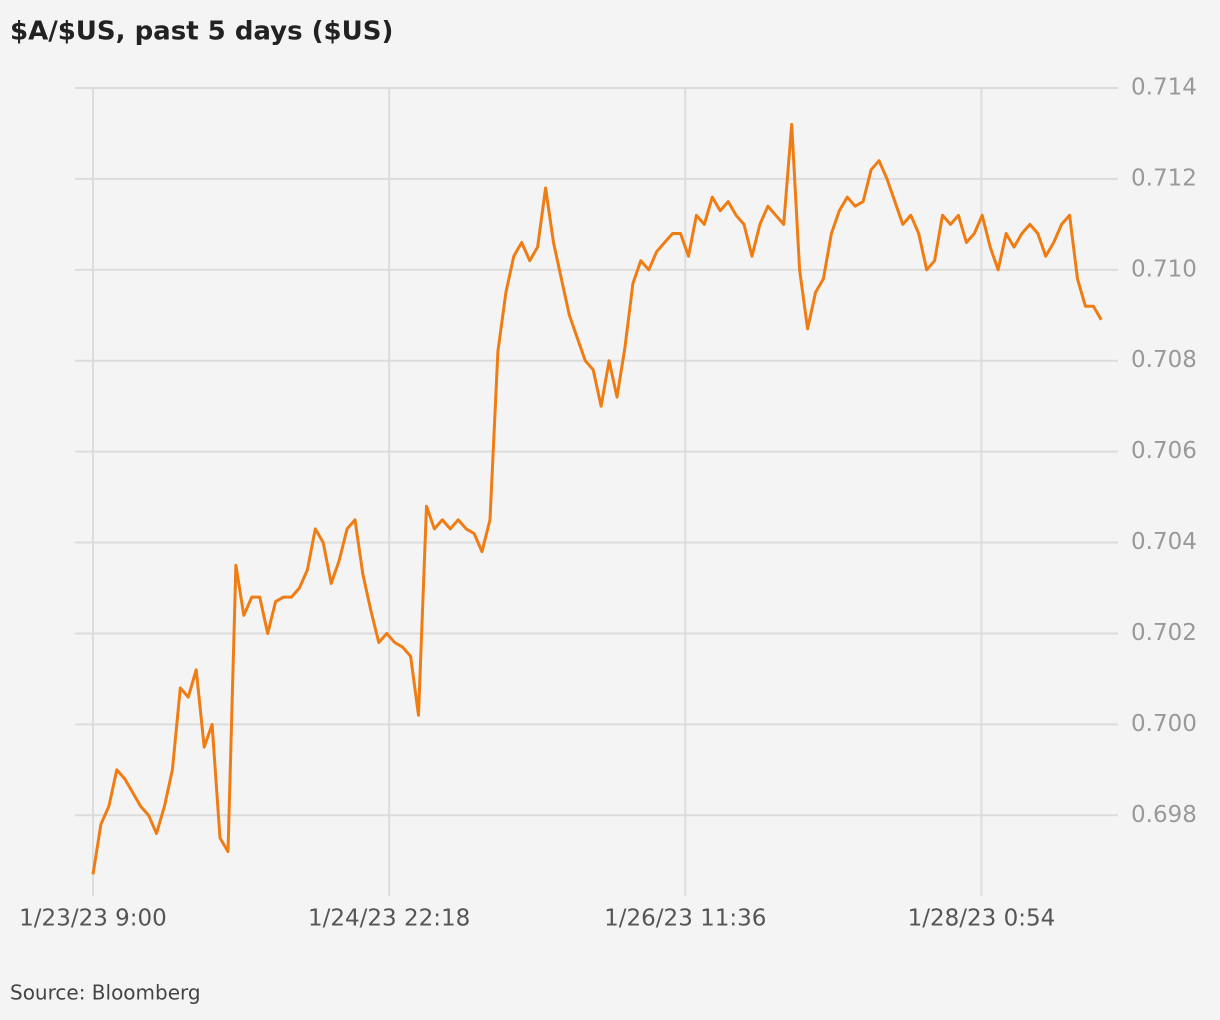 The image size is (1220, 1020). What do you see at coordinates (1164, 451) in the screenshot?
I see `y-tick-label: 0.706` at bounding box center [1164, 451].